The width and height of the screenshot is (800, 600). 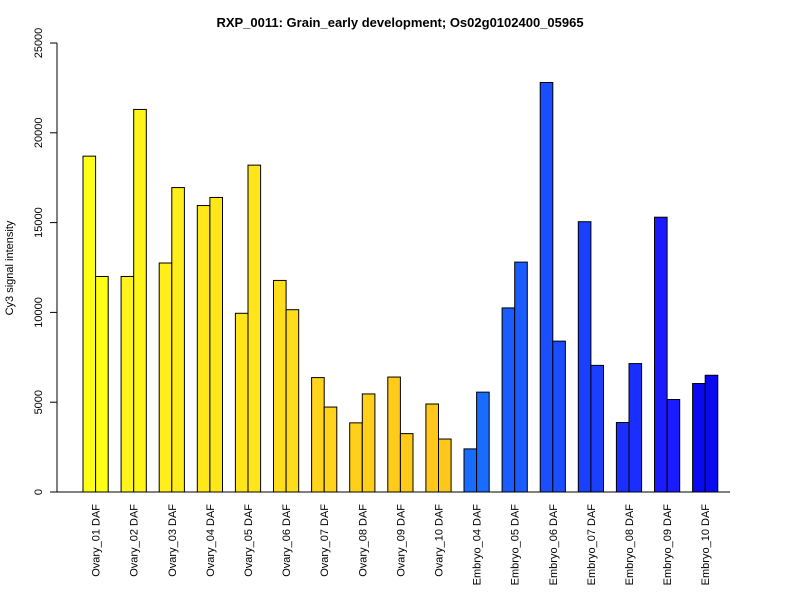 I want to click on x-tick-label: Ovary_04 DAF, so click(x=211, y=540).